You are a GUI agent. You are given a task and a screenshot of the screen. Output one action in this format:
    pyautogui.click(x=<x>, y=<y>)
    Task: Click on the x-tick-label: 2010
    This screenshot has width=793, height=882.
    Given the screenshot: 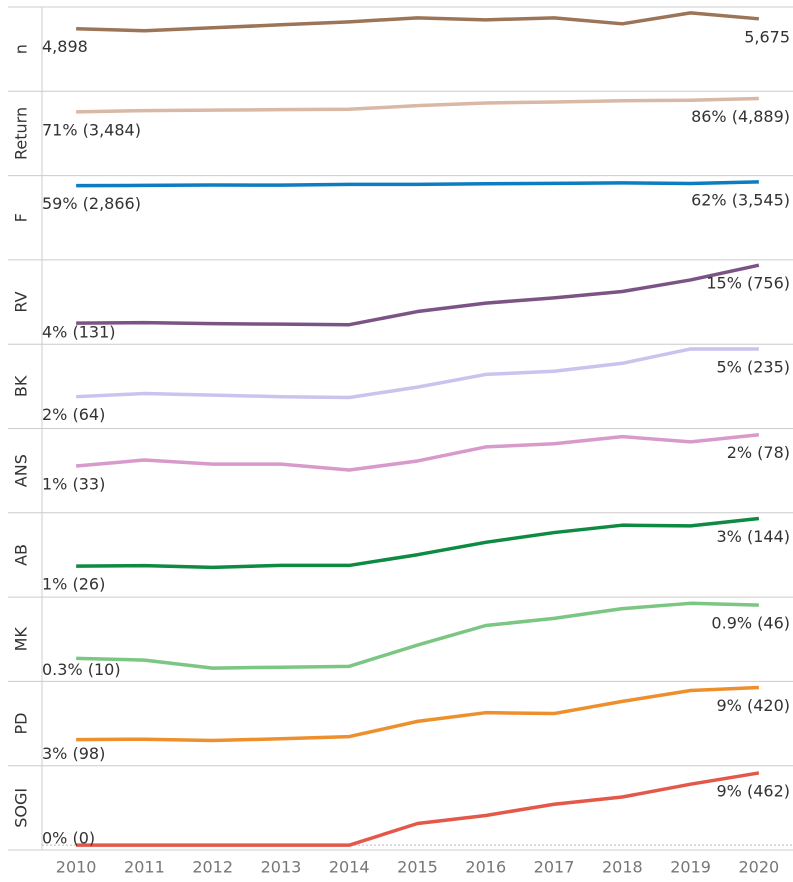 What is the action you would take?
    pyautogui.click(x=76, y=867)
    